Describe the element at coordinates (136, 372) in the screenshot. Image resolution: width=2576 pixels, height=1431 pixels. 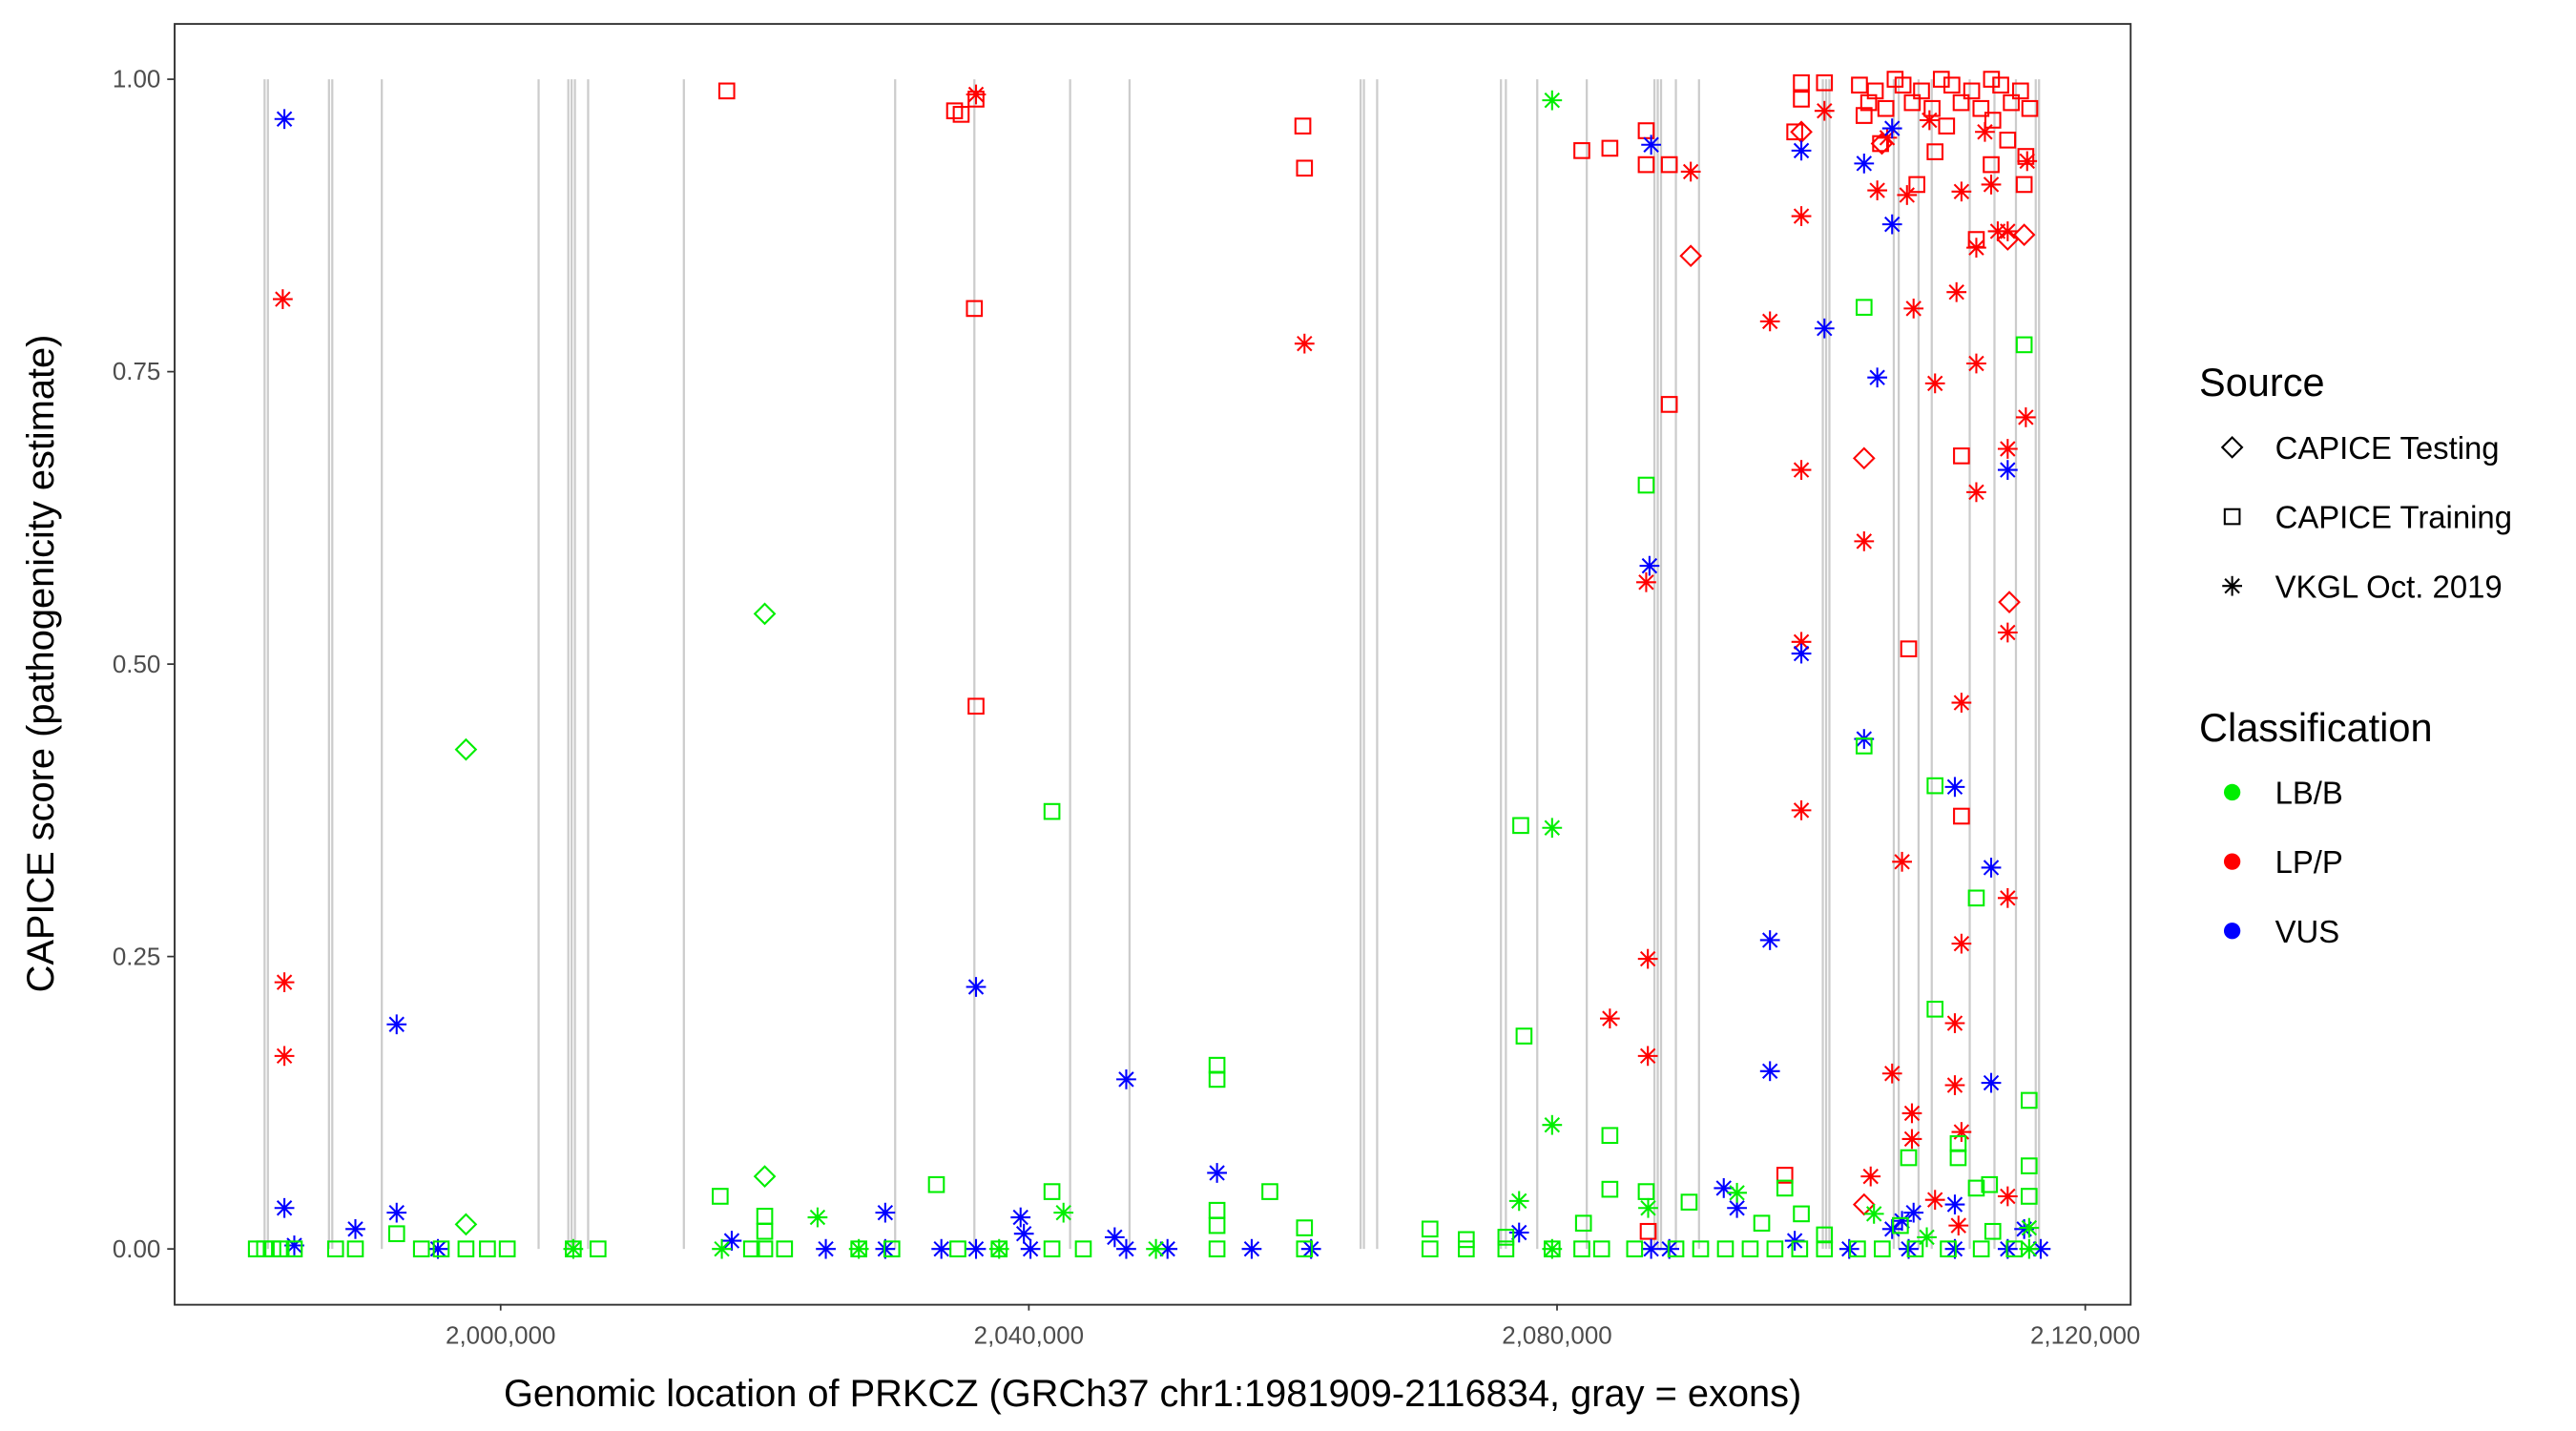
I see `y-tick-label: 0.75` at that location.